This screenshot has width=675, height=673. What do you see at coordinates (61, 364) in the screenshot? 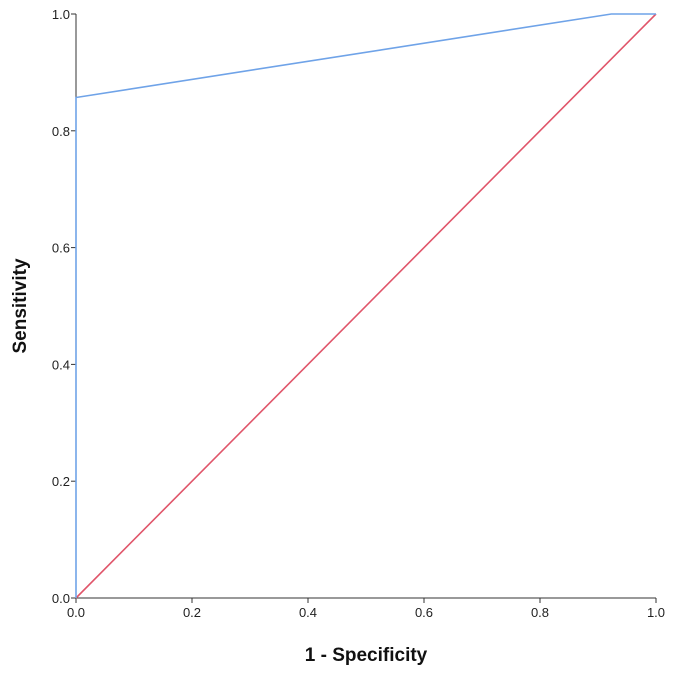
I see `y-tick-label-2: 0.4` at bounding box center [61, 364].